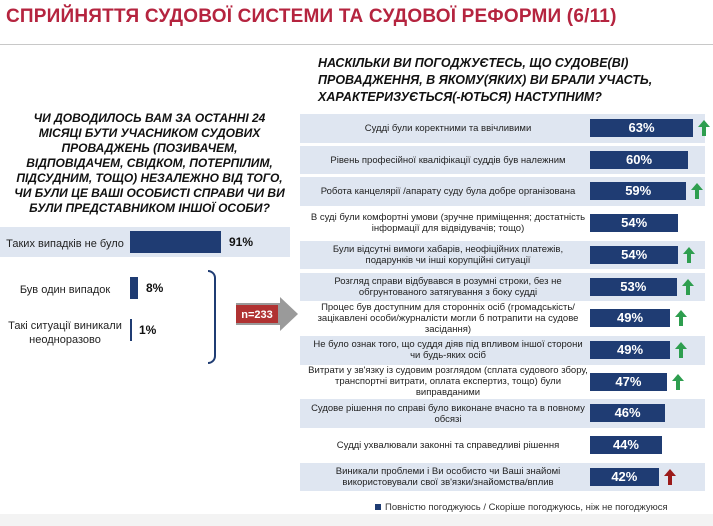 The width and height of the screenshot is (713, 526). I want to click on right-value-label: 46%, so click(627, 413).